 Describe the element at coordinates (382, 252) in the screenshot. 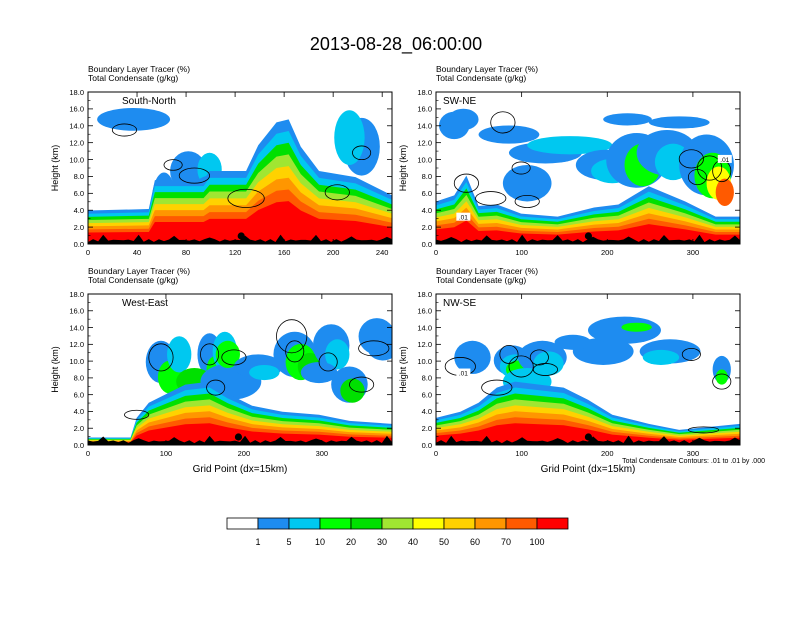

I see `x-tick-label: 240` at that location.